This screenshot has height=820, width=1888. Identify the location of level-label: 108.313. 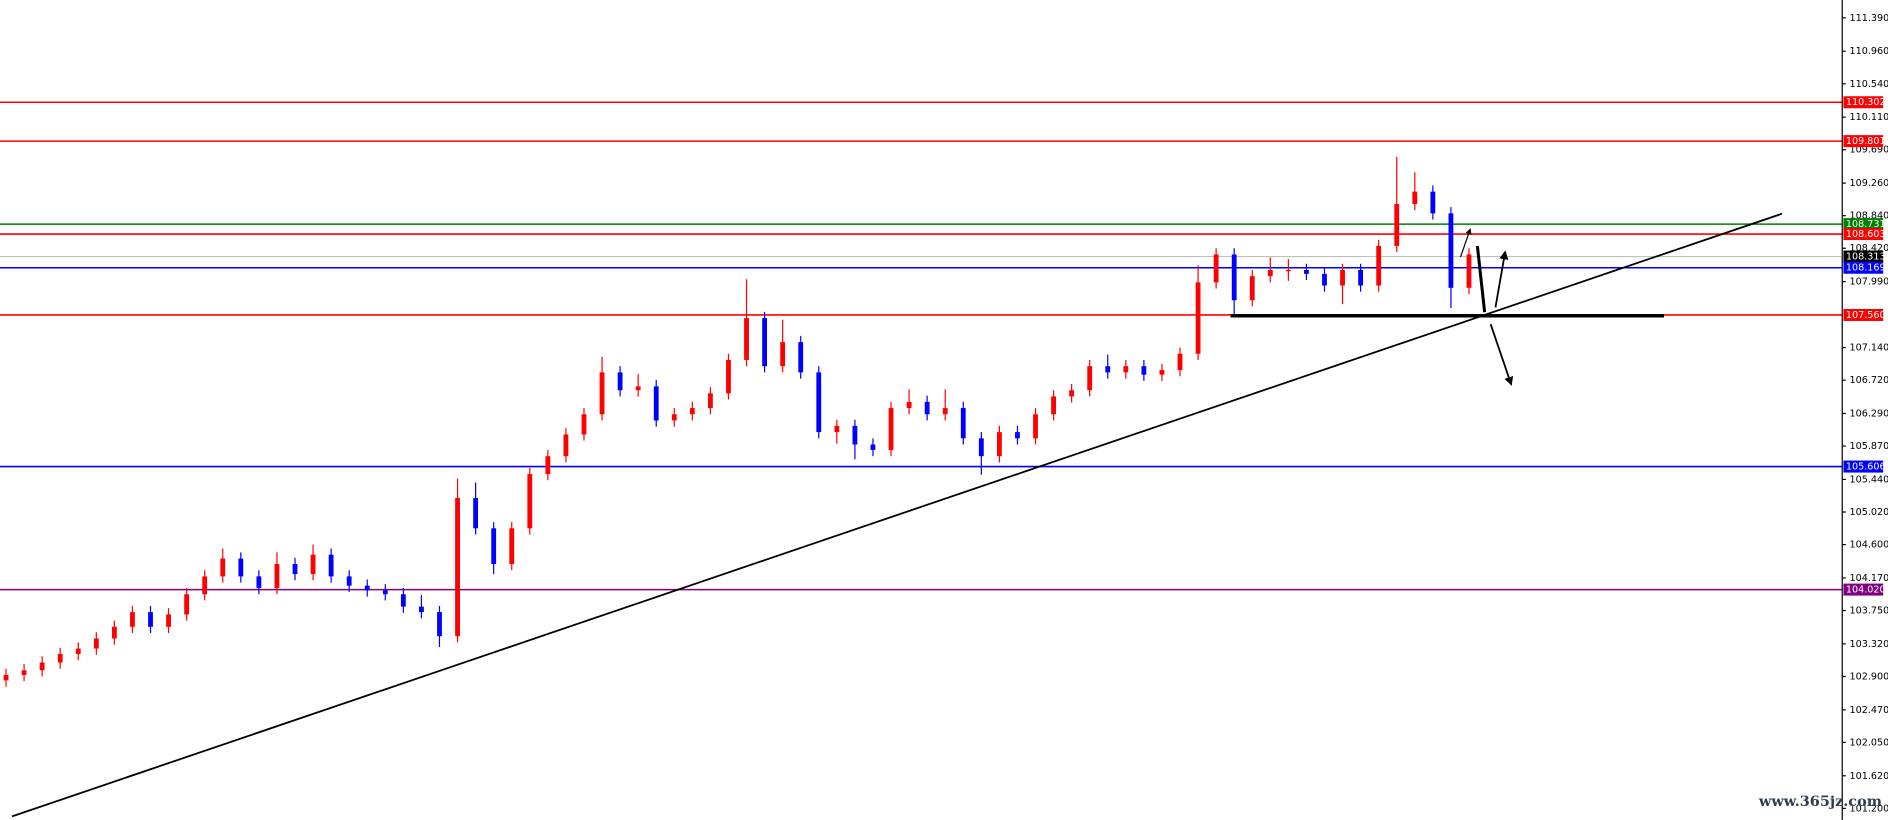
(1866, 257).